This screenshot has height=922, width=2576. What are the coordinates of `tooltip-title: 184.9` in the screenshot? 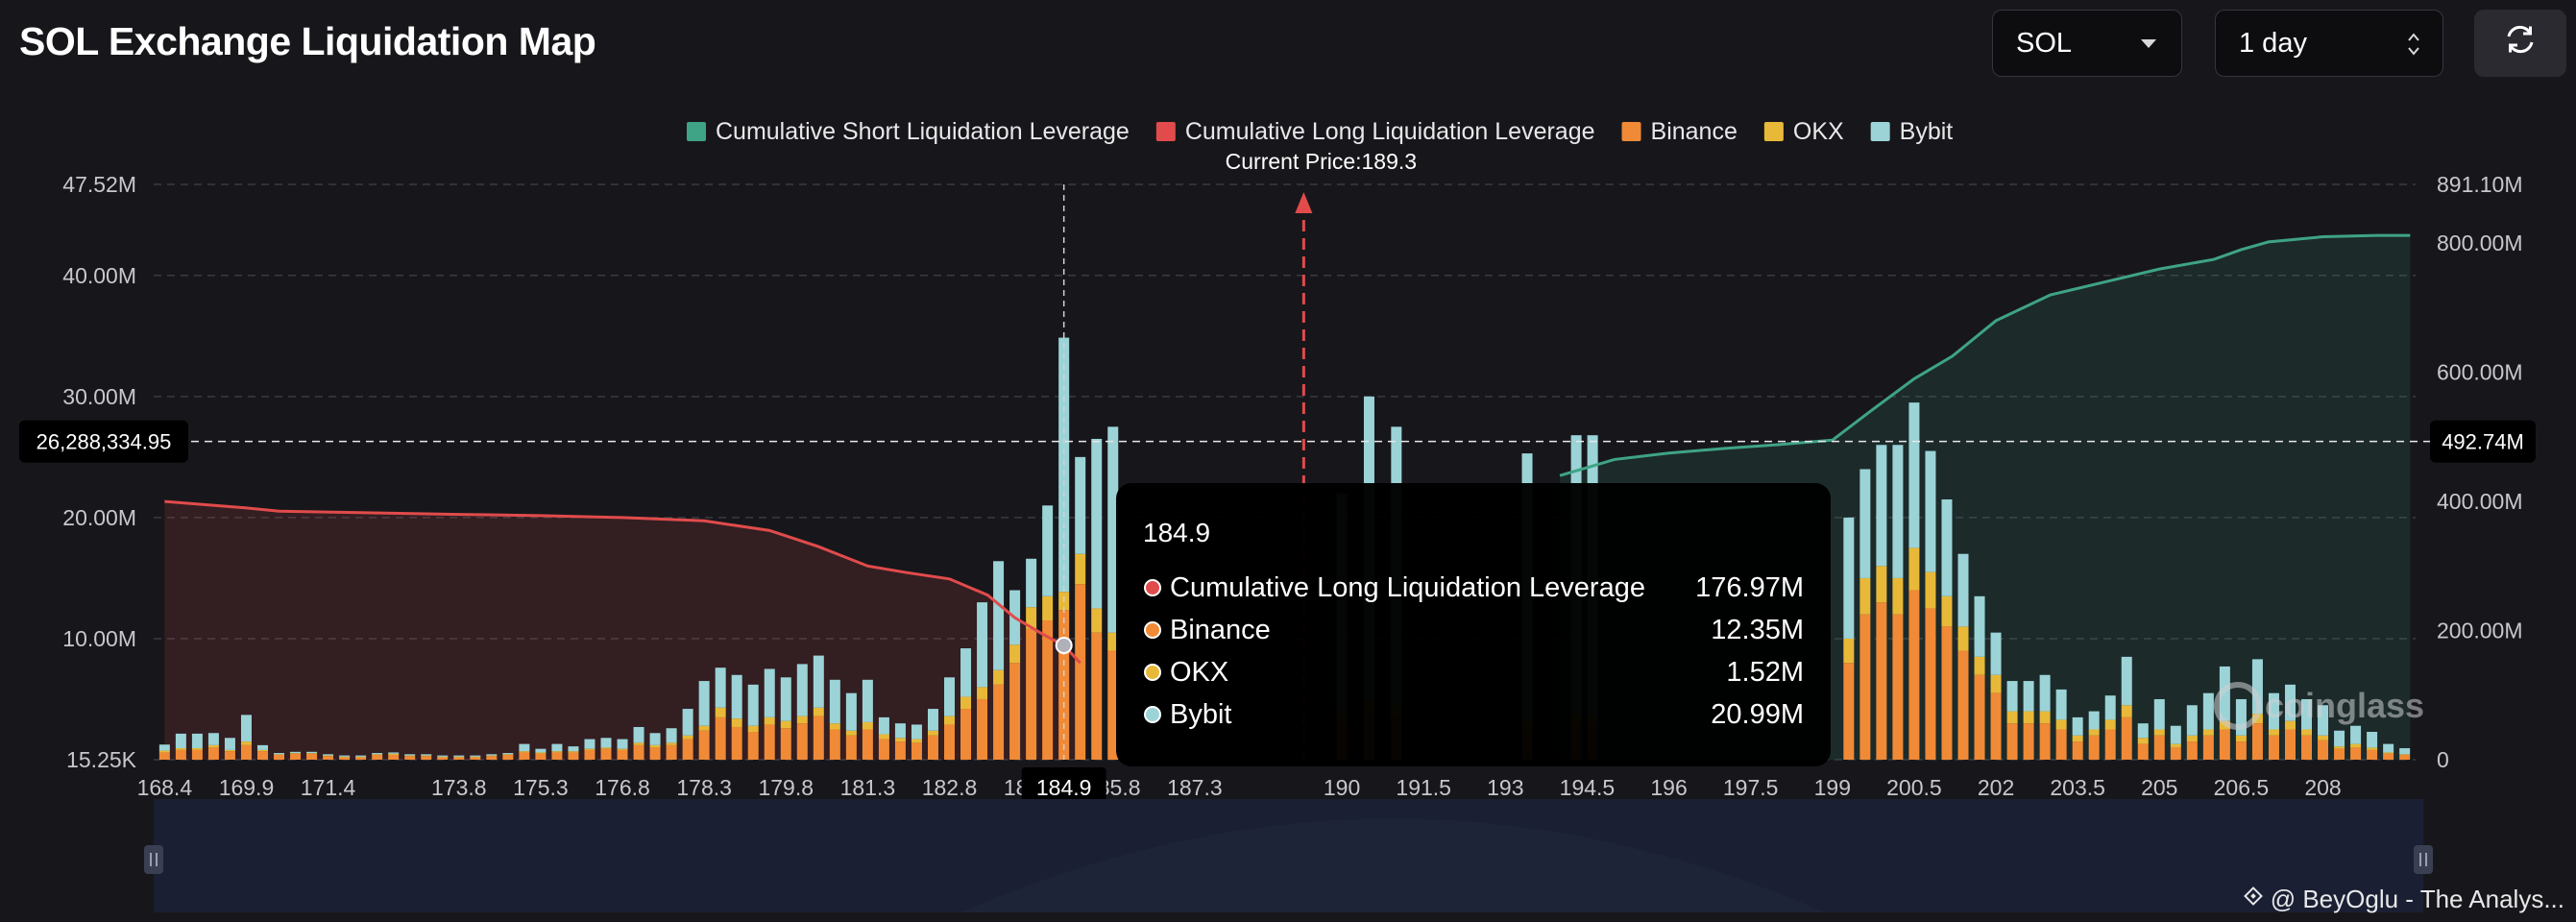 It's located at (1176, 532).